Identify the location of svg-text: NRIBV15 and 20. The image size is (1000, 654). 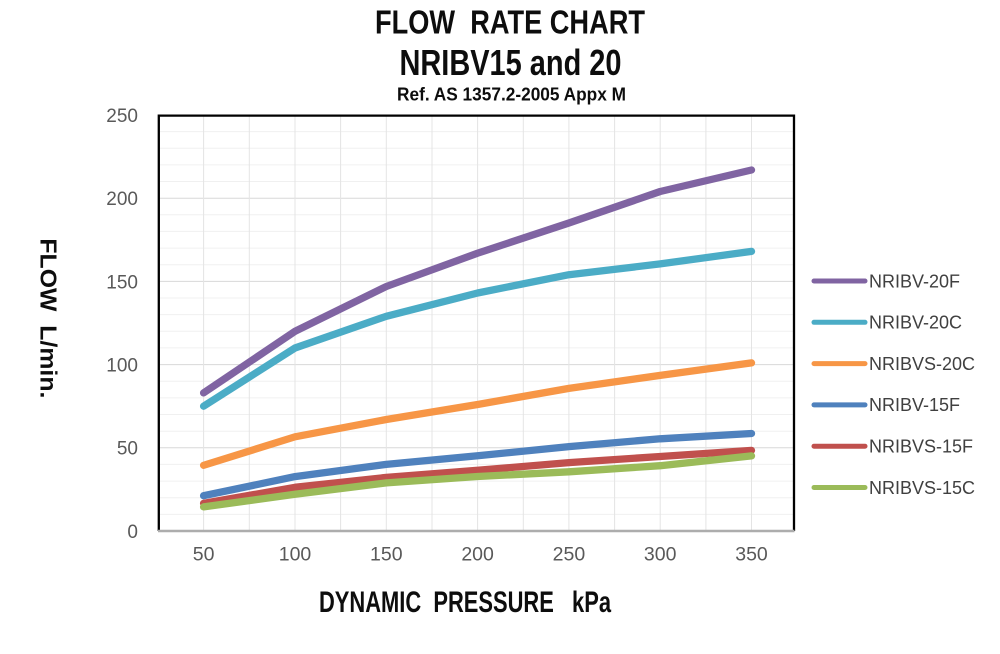
(511, 62).